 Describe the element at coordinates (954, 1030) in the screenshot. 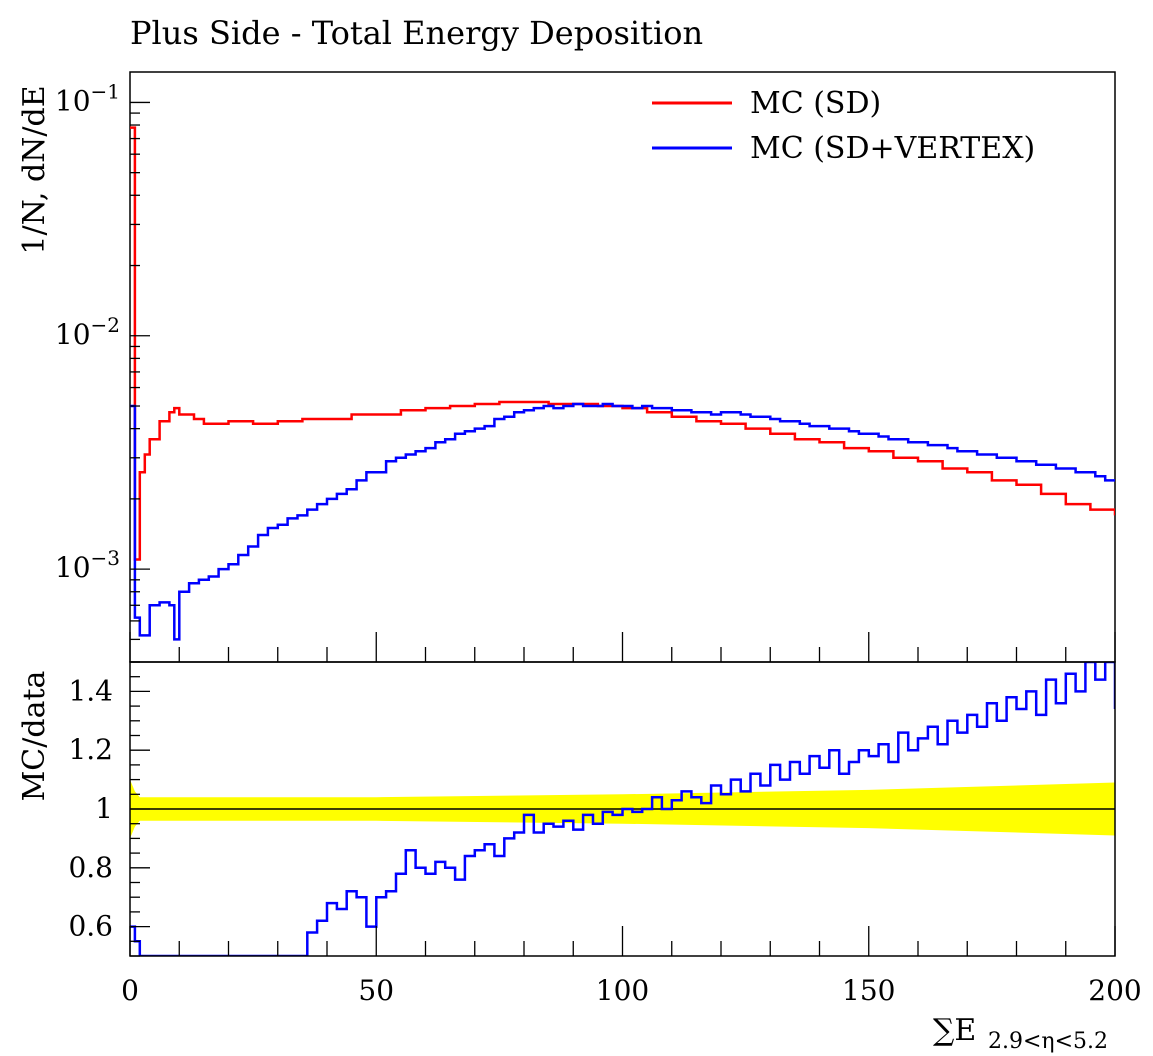

I see `x-axis-label-main: ∑E` at that location.